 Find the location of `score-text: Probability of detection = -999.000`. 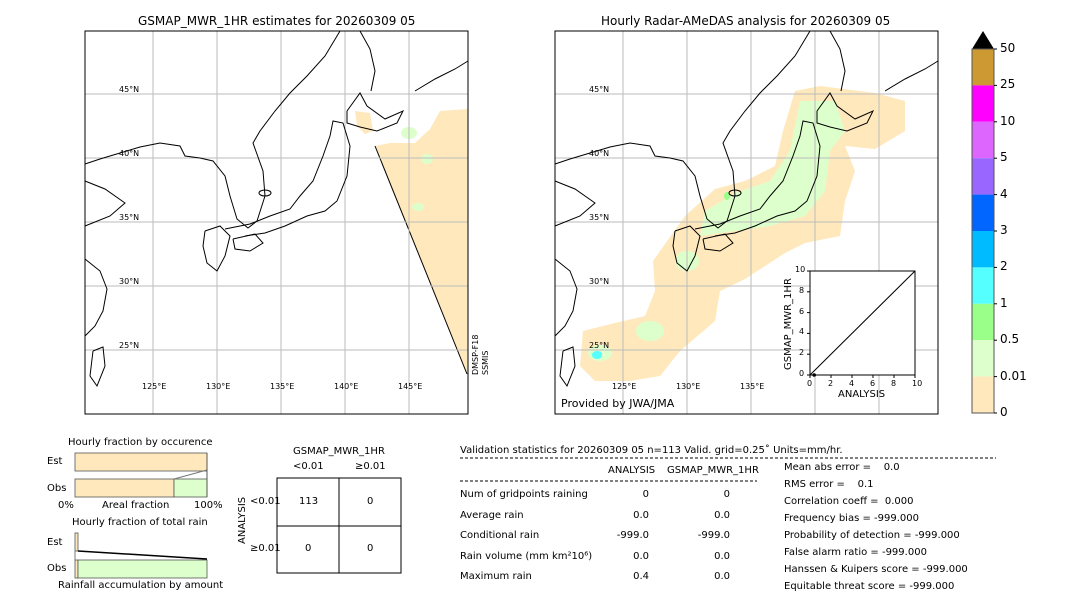

score-text: Probability of detection = -999.000 is located at coordinates (872, 535).